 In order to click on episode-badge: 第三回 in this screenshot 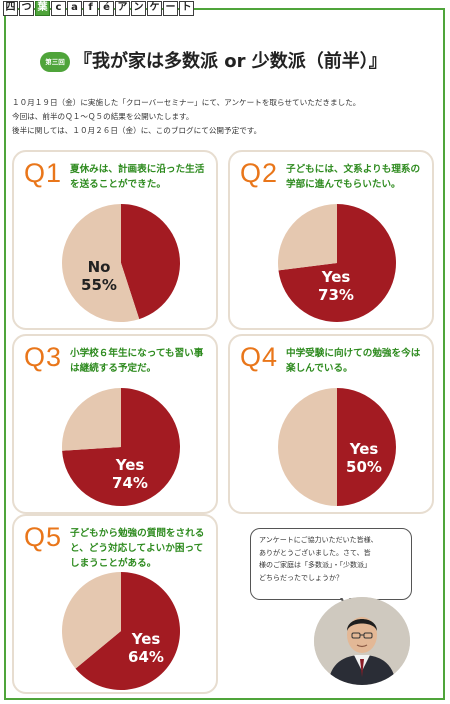, I will do `click(55, 62)`.